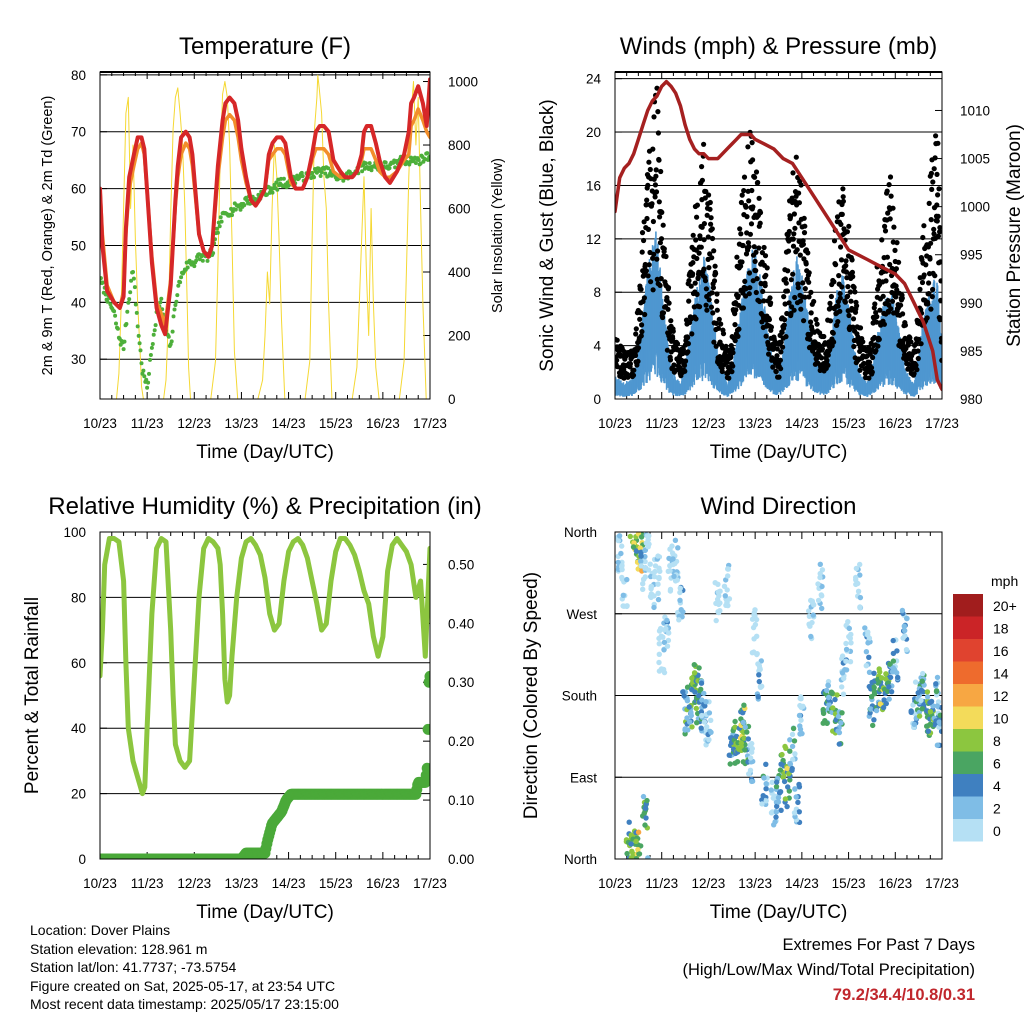  Describe the element at coordinates (426, 729) in the screenshot. I see `precip-point` at that location.